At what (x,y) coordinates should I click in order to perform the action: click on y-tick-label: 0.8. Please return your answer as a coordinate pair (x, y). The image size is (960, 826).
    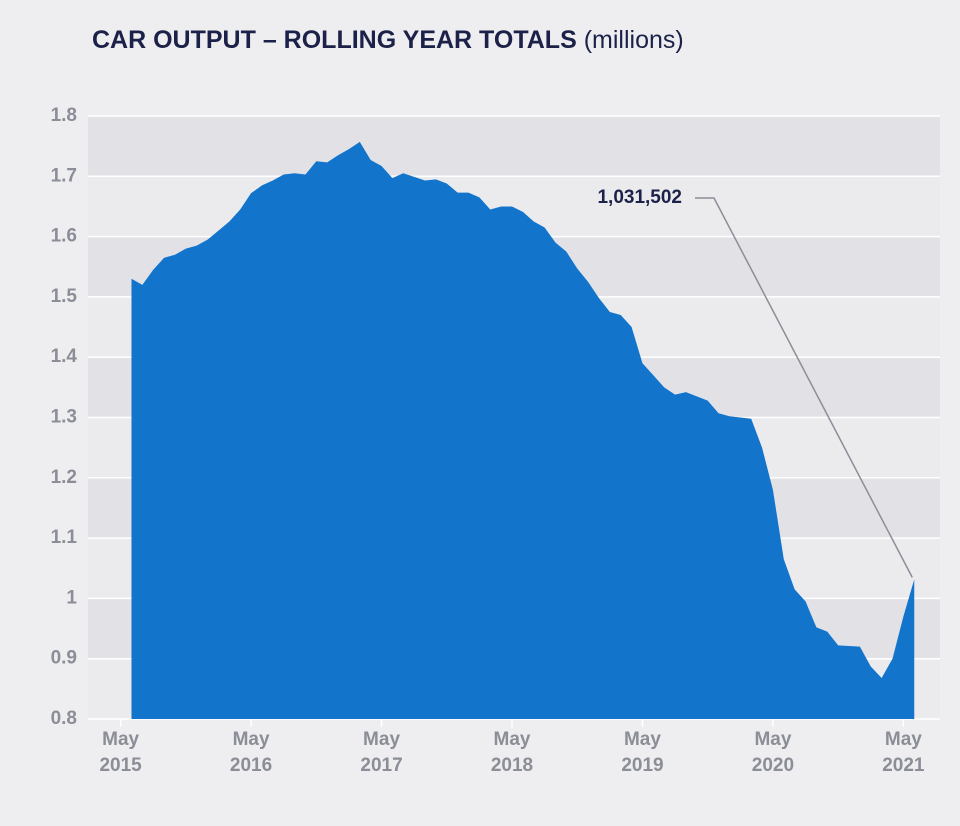
    Looking at the image, I should click on (64, 718).